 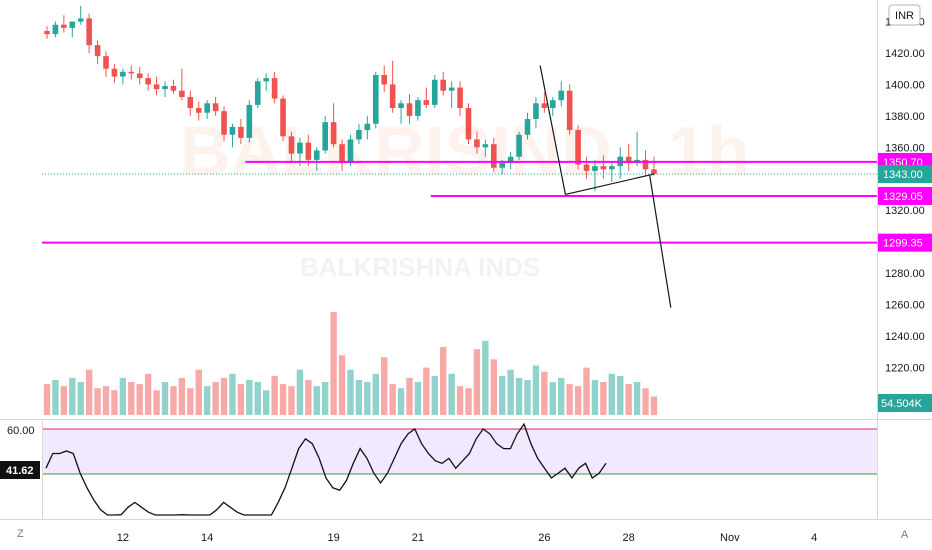 What do you see at coordinates (905, 54) in the screenshot?
I see `price-tick-label: 1420.00` at bounding box center [905, 54].